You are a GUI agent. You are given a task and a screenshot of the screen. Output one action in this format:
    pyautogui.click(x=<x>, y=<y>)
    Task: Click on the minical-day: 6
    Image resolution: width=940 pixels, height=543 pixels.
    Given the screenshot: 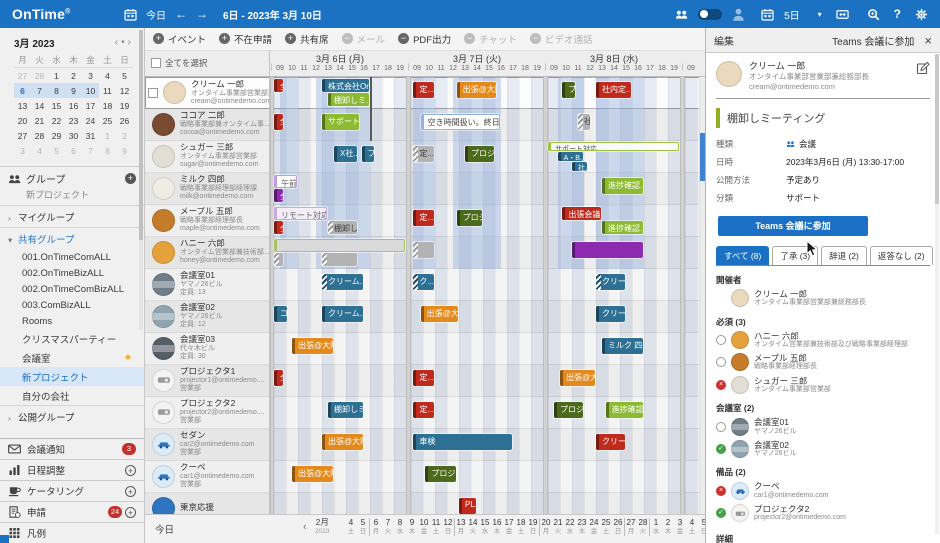 What is the action you would take?
    pyautogui.click(x=73, y=150)
    